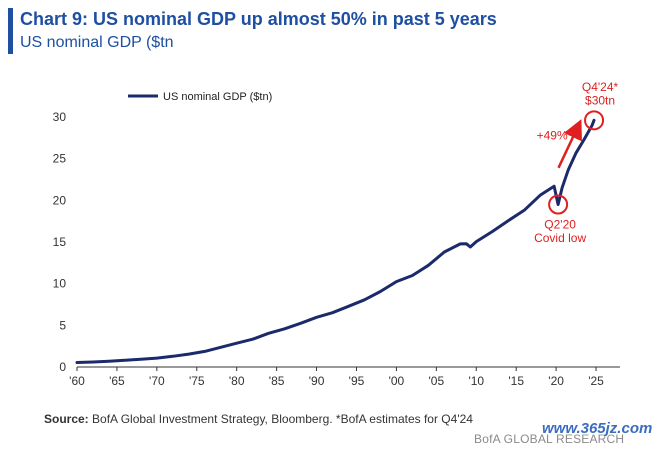 This screenshot has height=449, width=661. What do you see at coordinates (397, 381) in the screenshot?
I see `x-tick-label: '00` at bounding box center [397, 381].